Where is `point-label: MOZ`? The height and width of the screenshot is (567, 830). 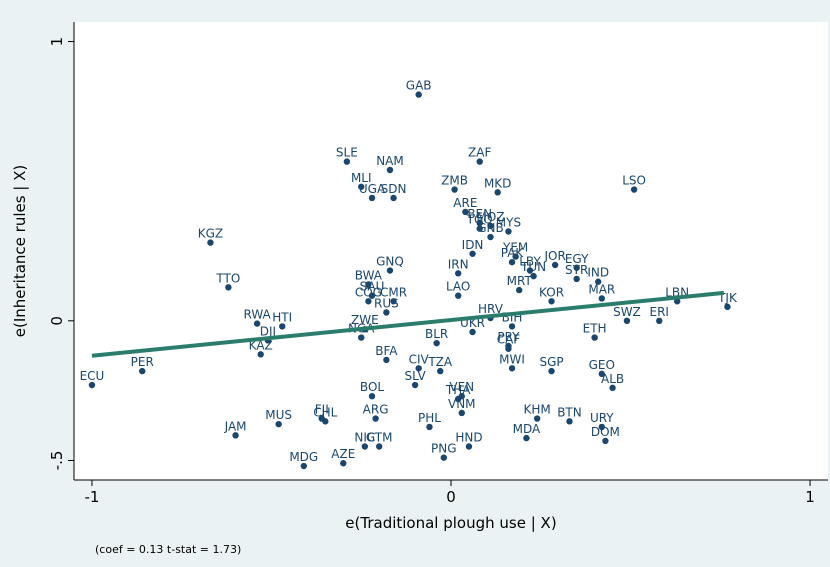 point-label: MOZ is located at coordinates (490, 217).